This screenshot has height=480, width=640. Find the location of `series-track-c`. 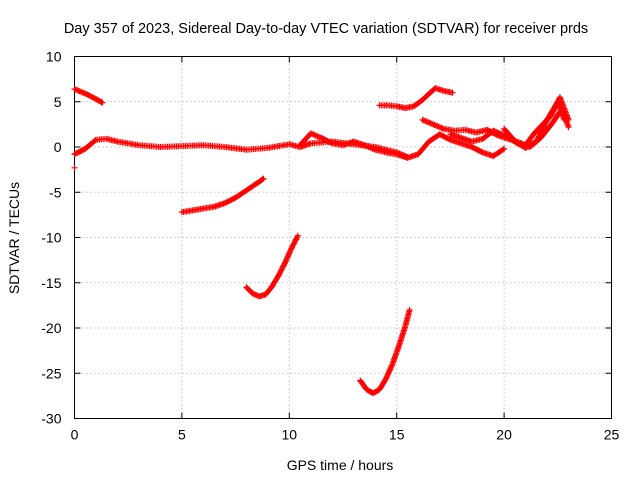

series-track-c is located at coordinates (222, 195).